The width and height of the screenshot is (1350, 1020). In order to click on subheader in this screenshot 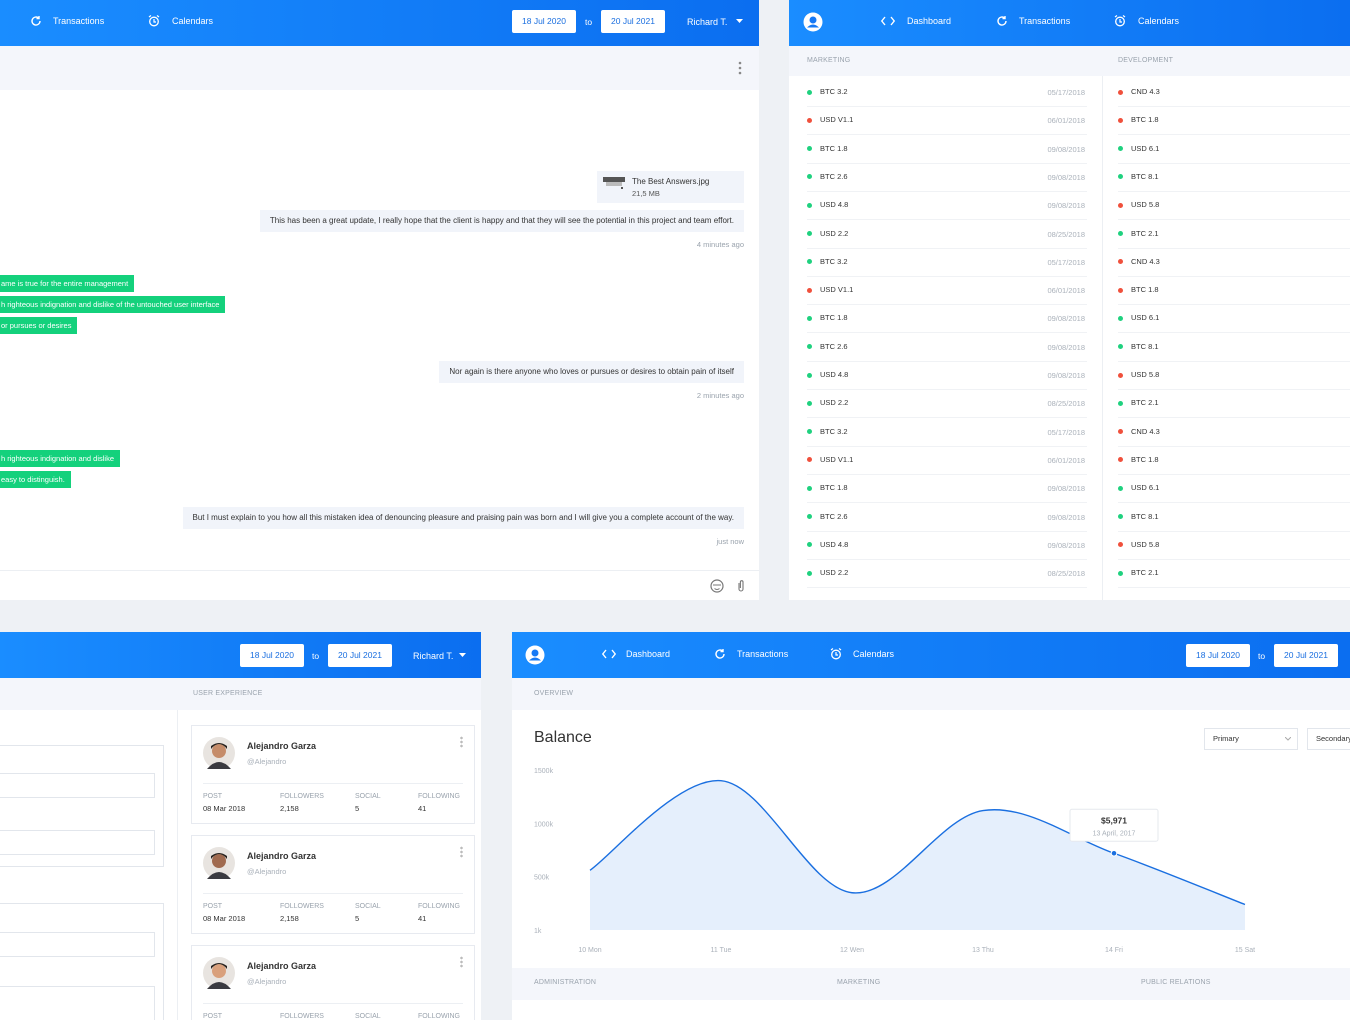, I will do `click(931, 694)`.